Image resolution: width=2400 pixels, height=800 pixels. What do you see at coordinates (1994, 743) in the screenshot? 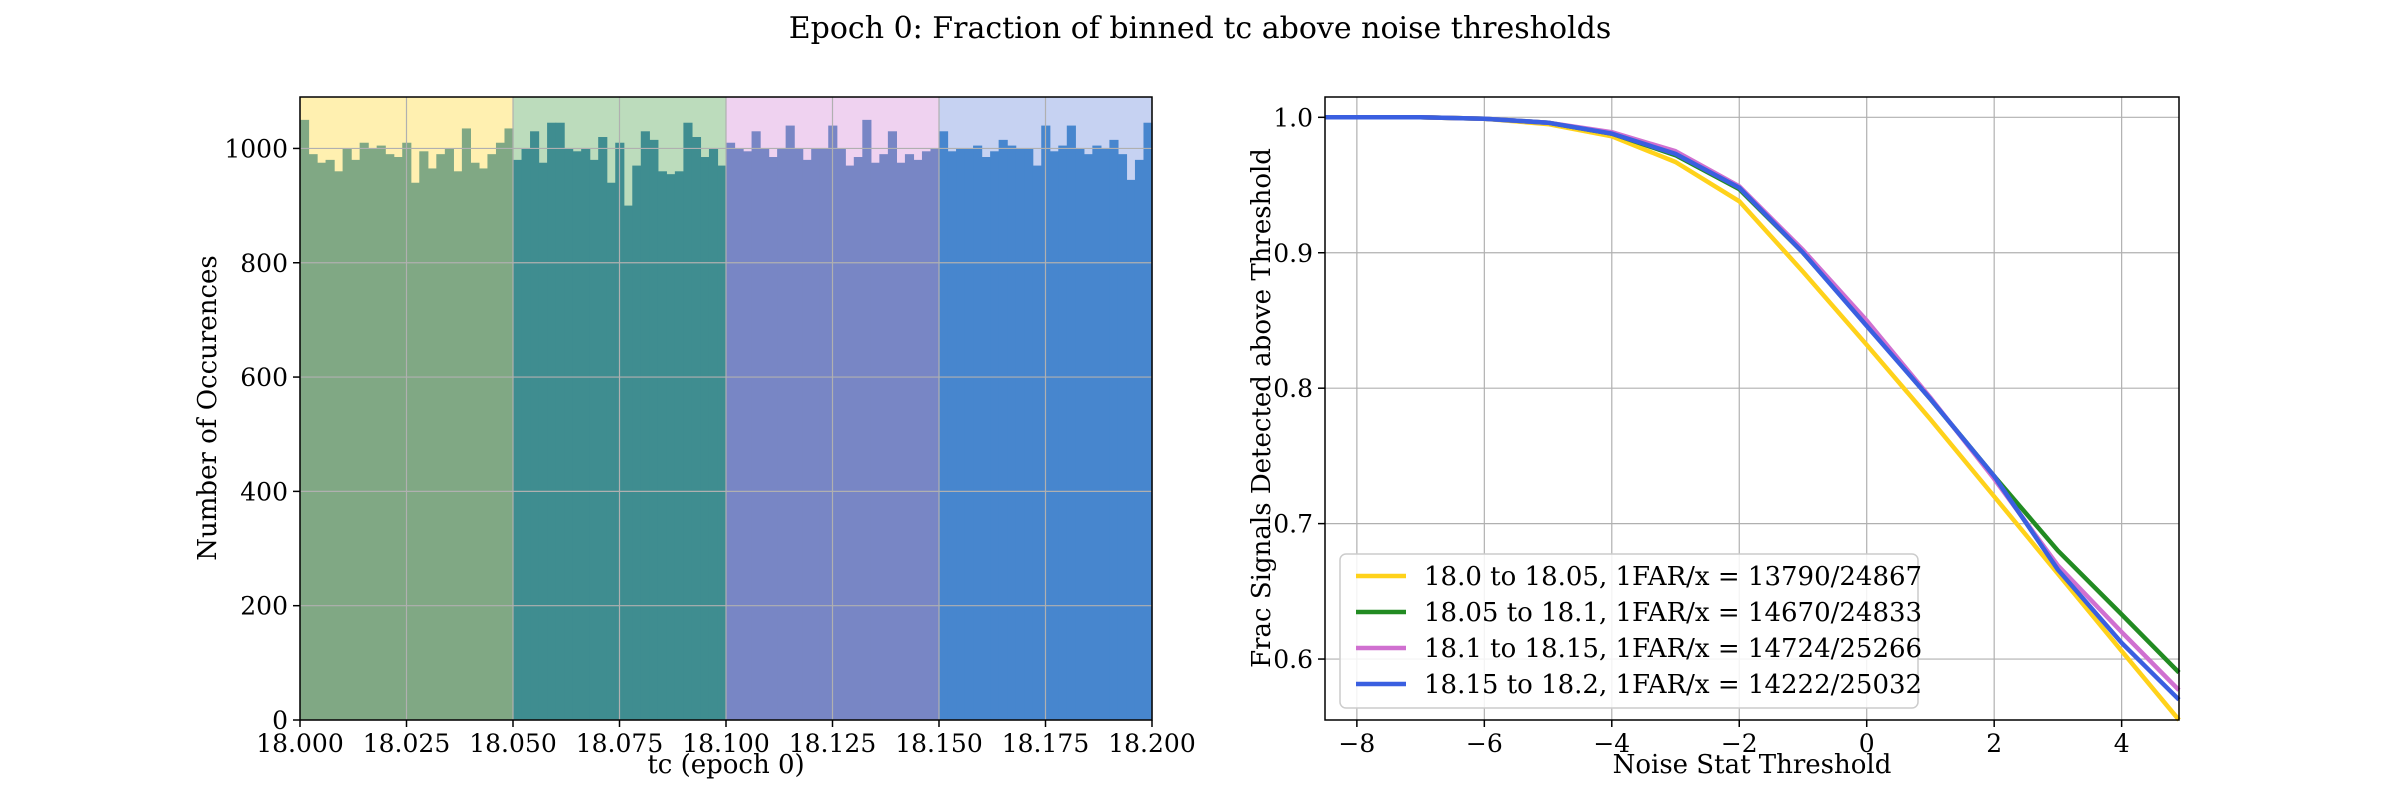
I see `x-tick-label: 2` at bounding box center [1994, 743].